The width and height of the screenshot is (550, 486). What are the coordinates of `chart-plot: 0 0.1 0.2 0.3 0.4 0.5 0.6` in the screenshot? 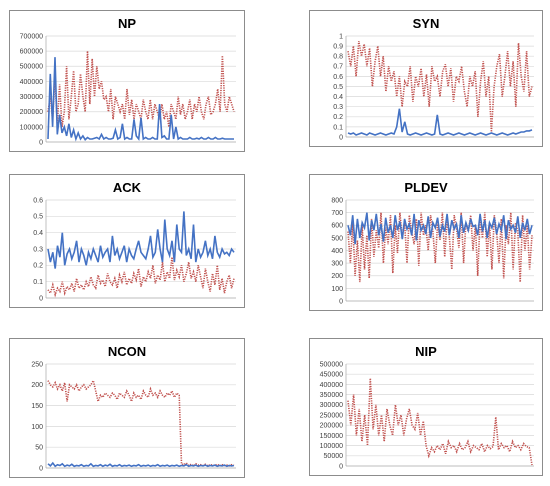 It's located at (134, 249).